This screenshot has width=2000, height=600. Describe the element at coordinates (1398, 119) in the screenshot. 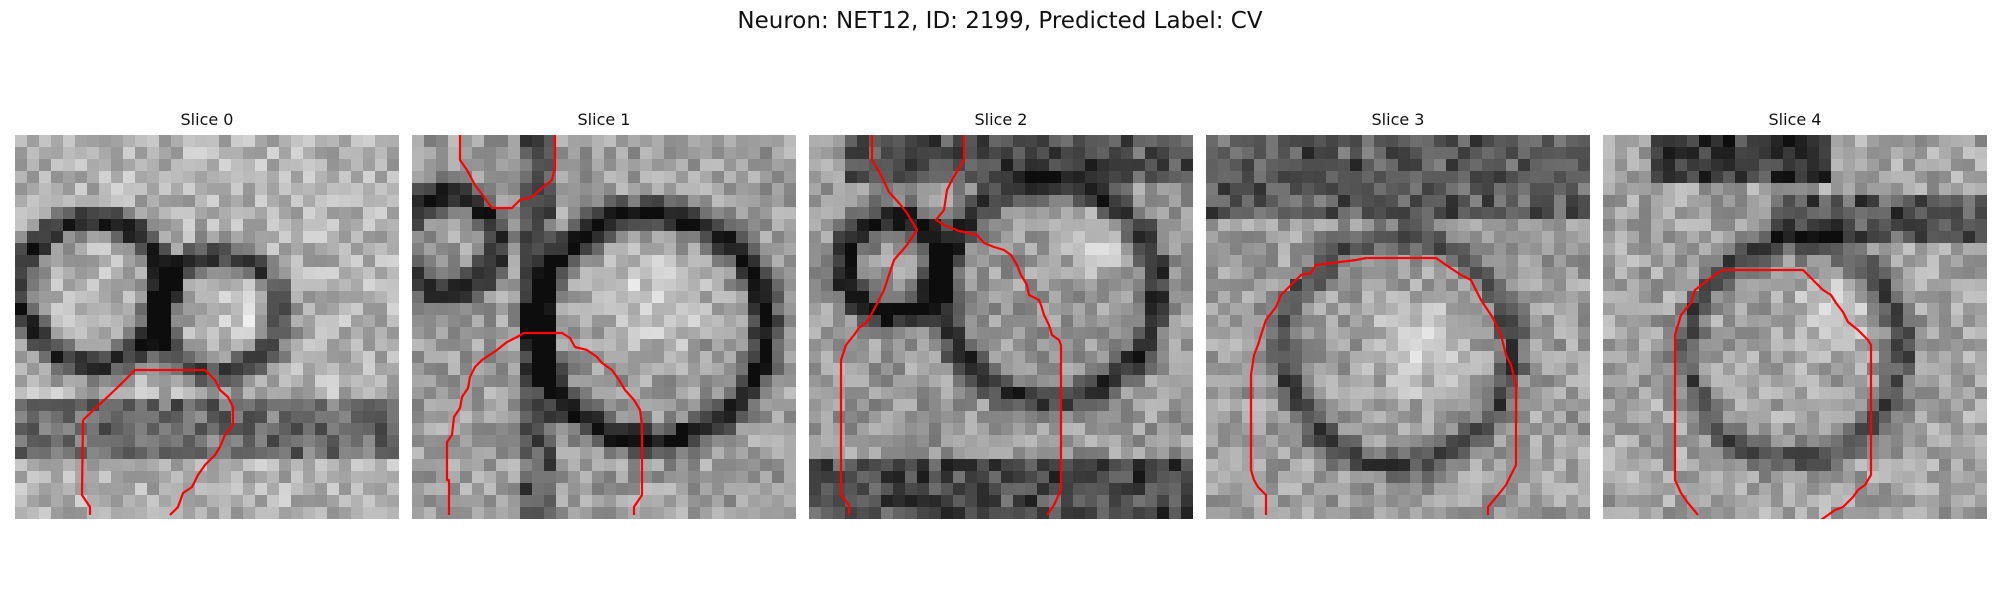

I see `slice-title: Slice 3` at that location.